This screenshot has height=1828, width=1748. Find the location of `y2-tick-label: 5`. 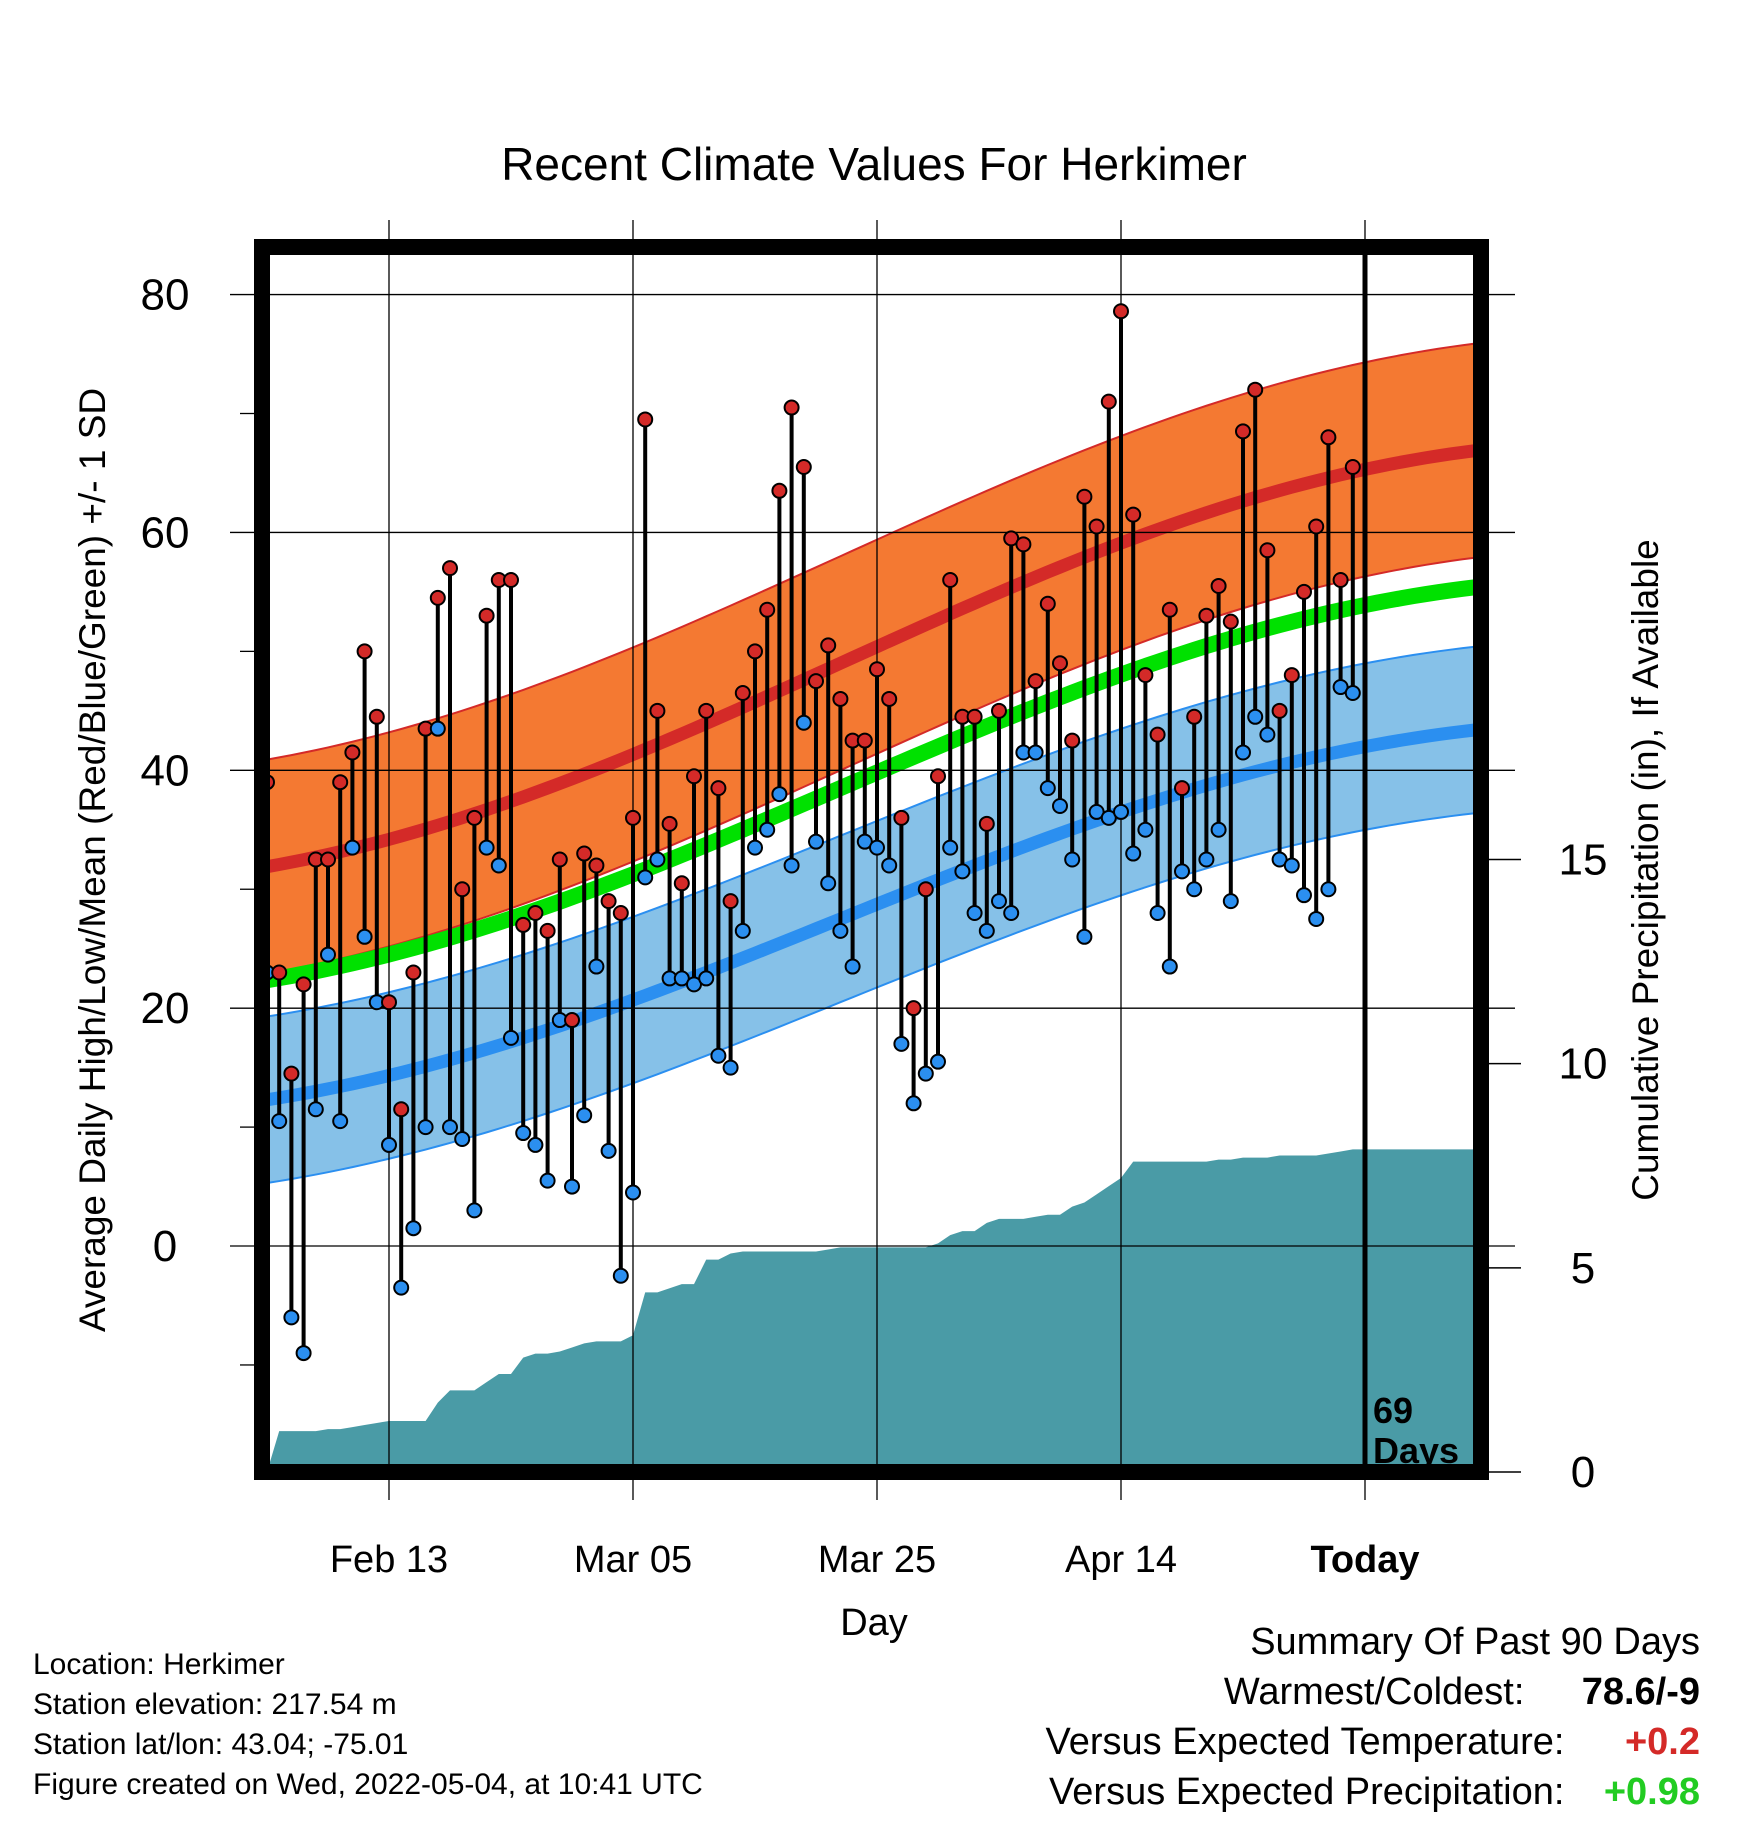

y2-tick-label: 5 is located at coordinates (1583, 1268).